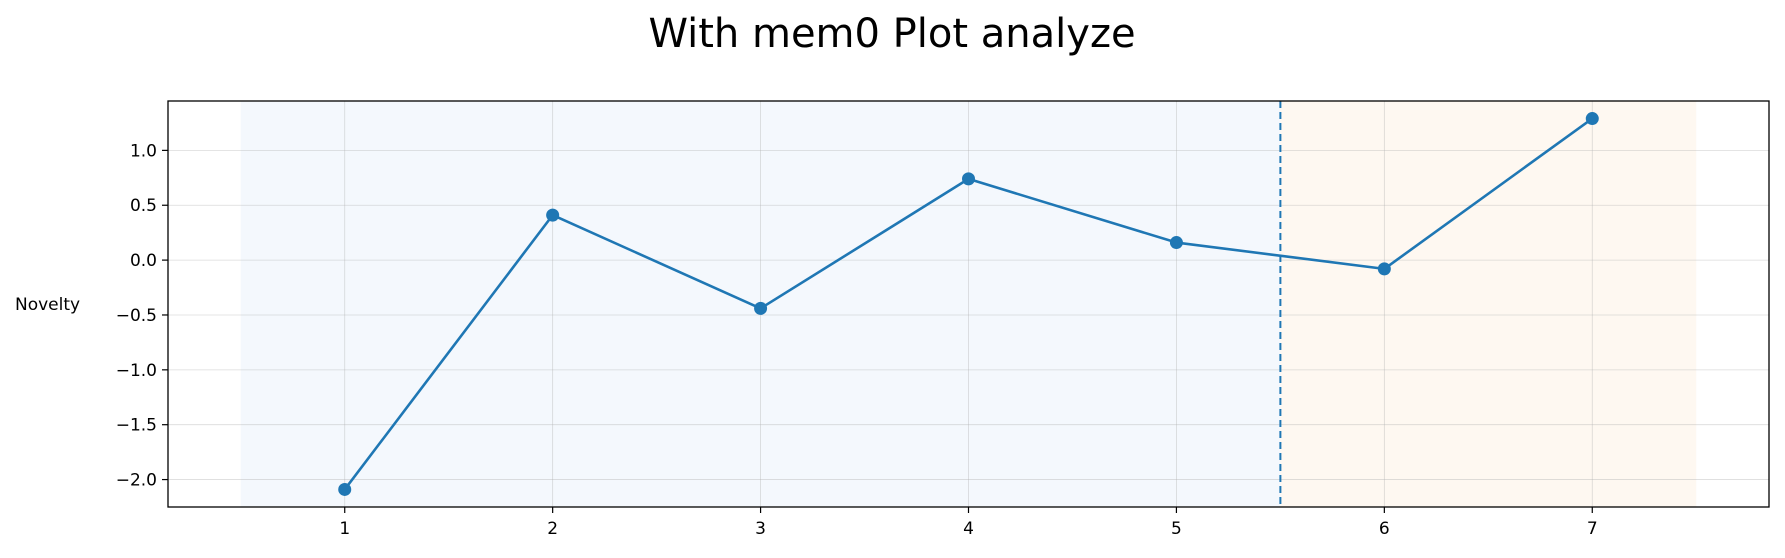 This screenshot has height=558, width=1785. What do you see at coordinates (891, 34) in the screenshot?
I see `chart-title: With mem0 Plot analyze` at bounding box center [891, 34].